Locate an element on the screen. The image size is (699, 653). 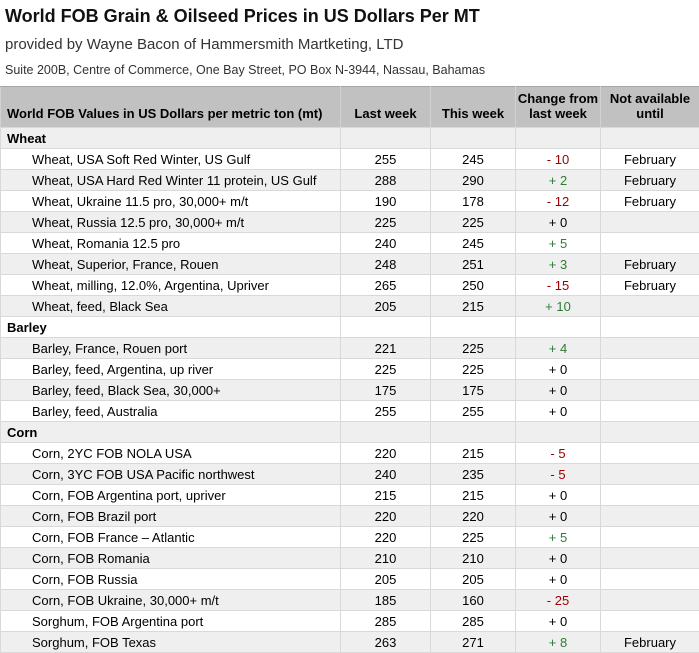
last-week-value: 190 is located at coordinates (386, 201).